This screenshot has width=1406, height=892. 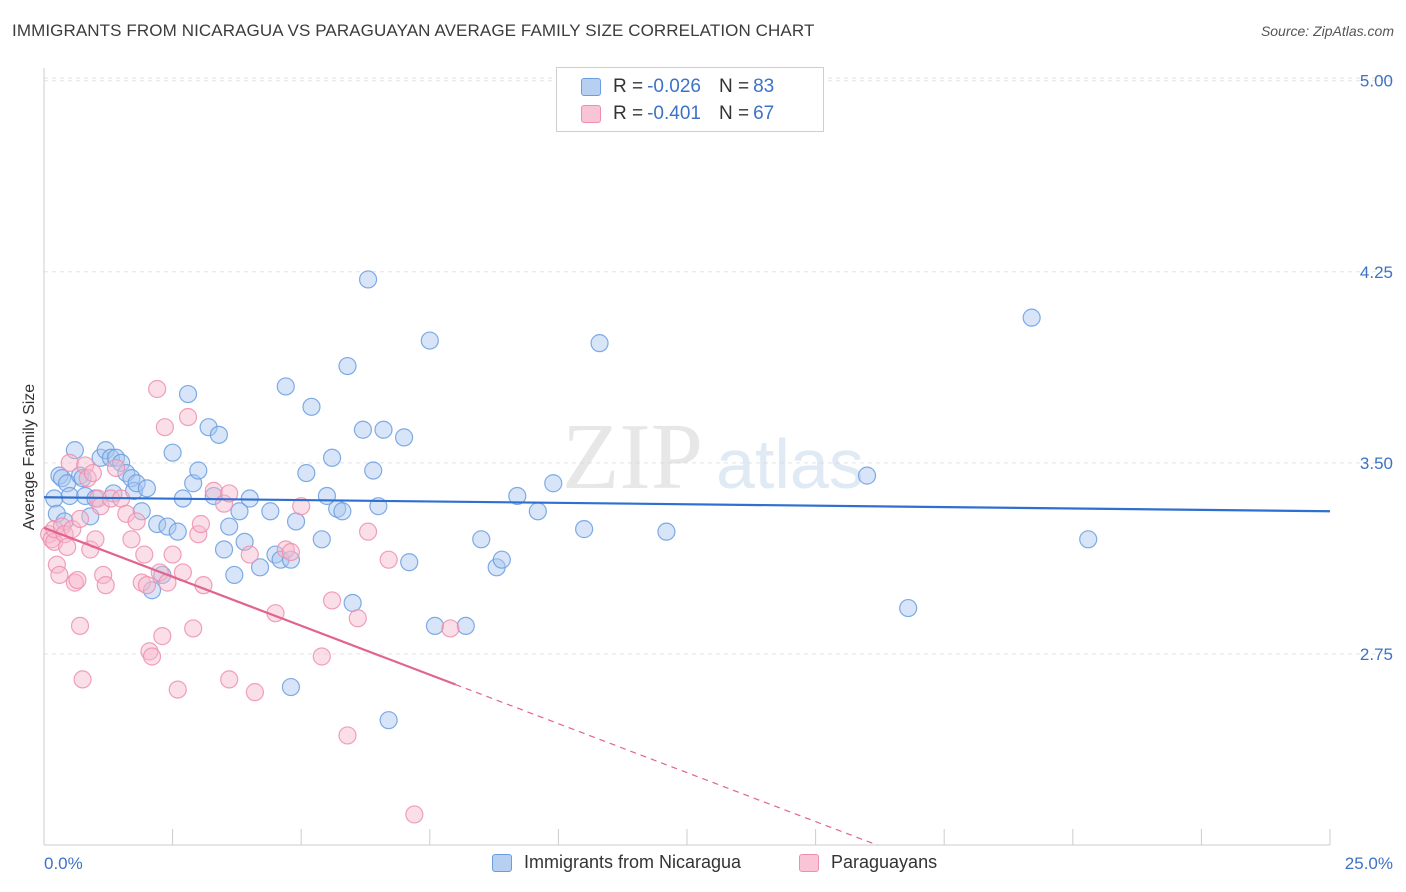 What do you see at coordinates (63, 863) in the screenshot?
I see `x-tick-label-min: 0.0%` at bounding box center [63, 863].